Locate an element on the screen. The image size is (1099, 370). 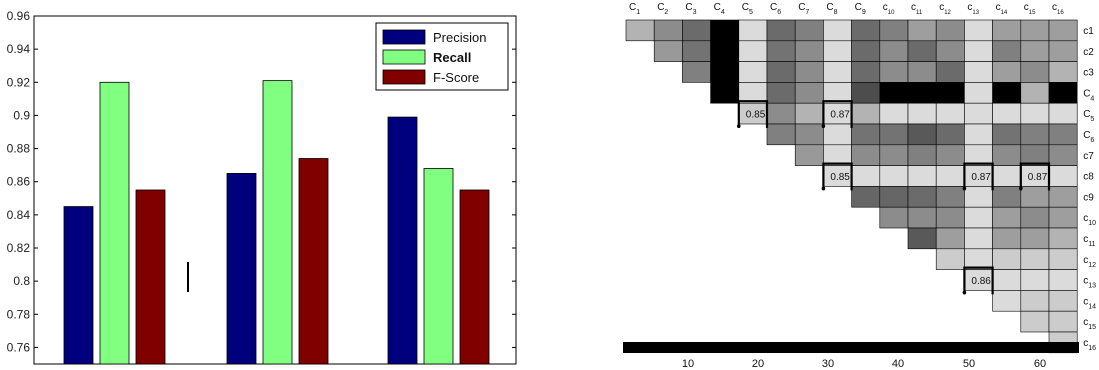
row-label-base: c is located at coordinates (1085, 301).